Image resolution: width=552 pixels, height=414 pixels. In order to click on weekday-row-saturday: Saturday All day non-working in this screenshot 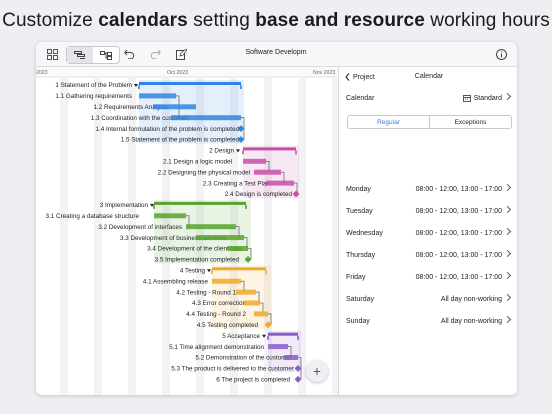, I will do `click(429, 299)`.